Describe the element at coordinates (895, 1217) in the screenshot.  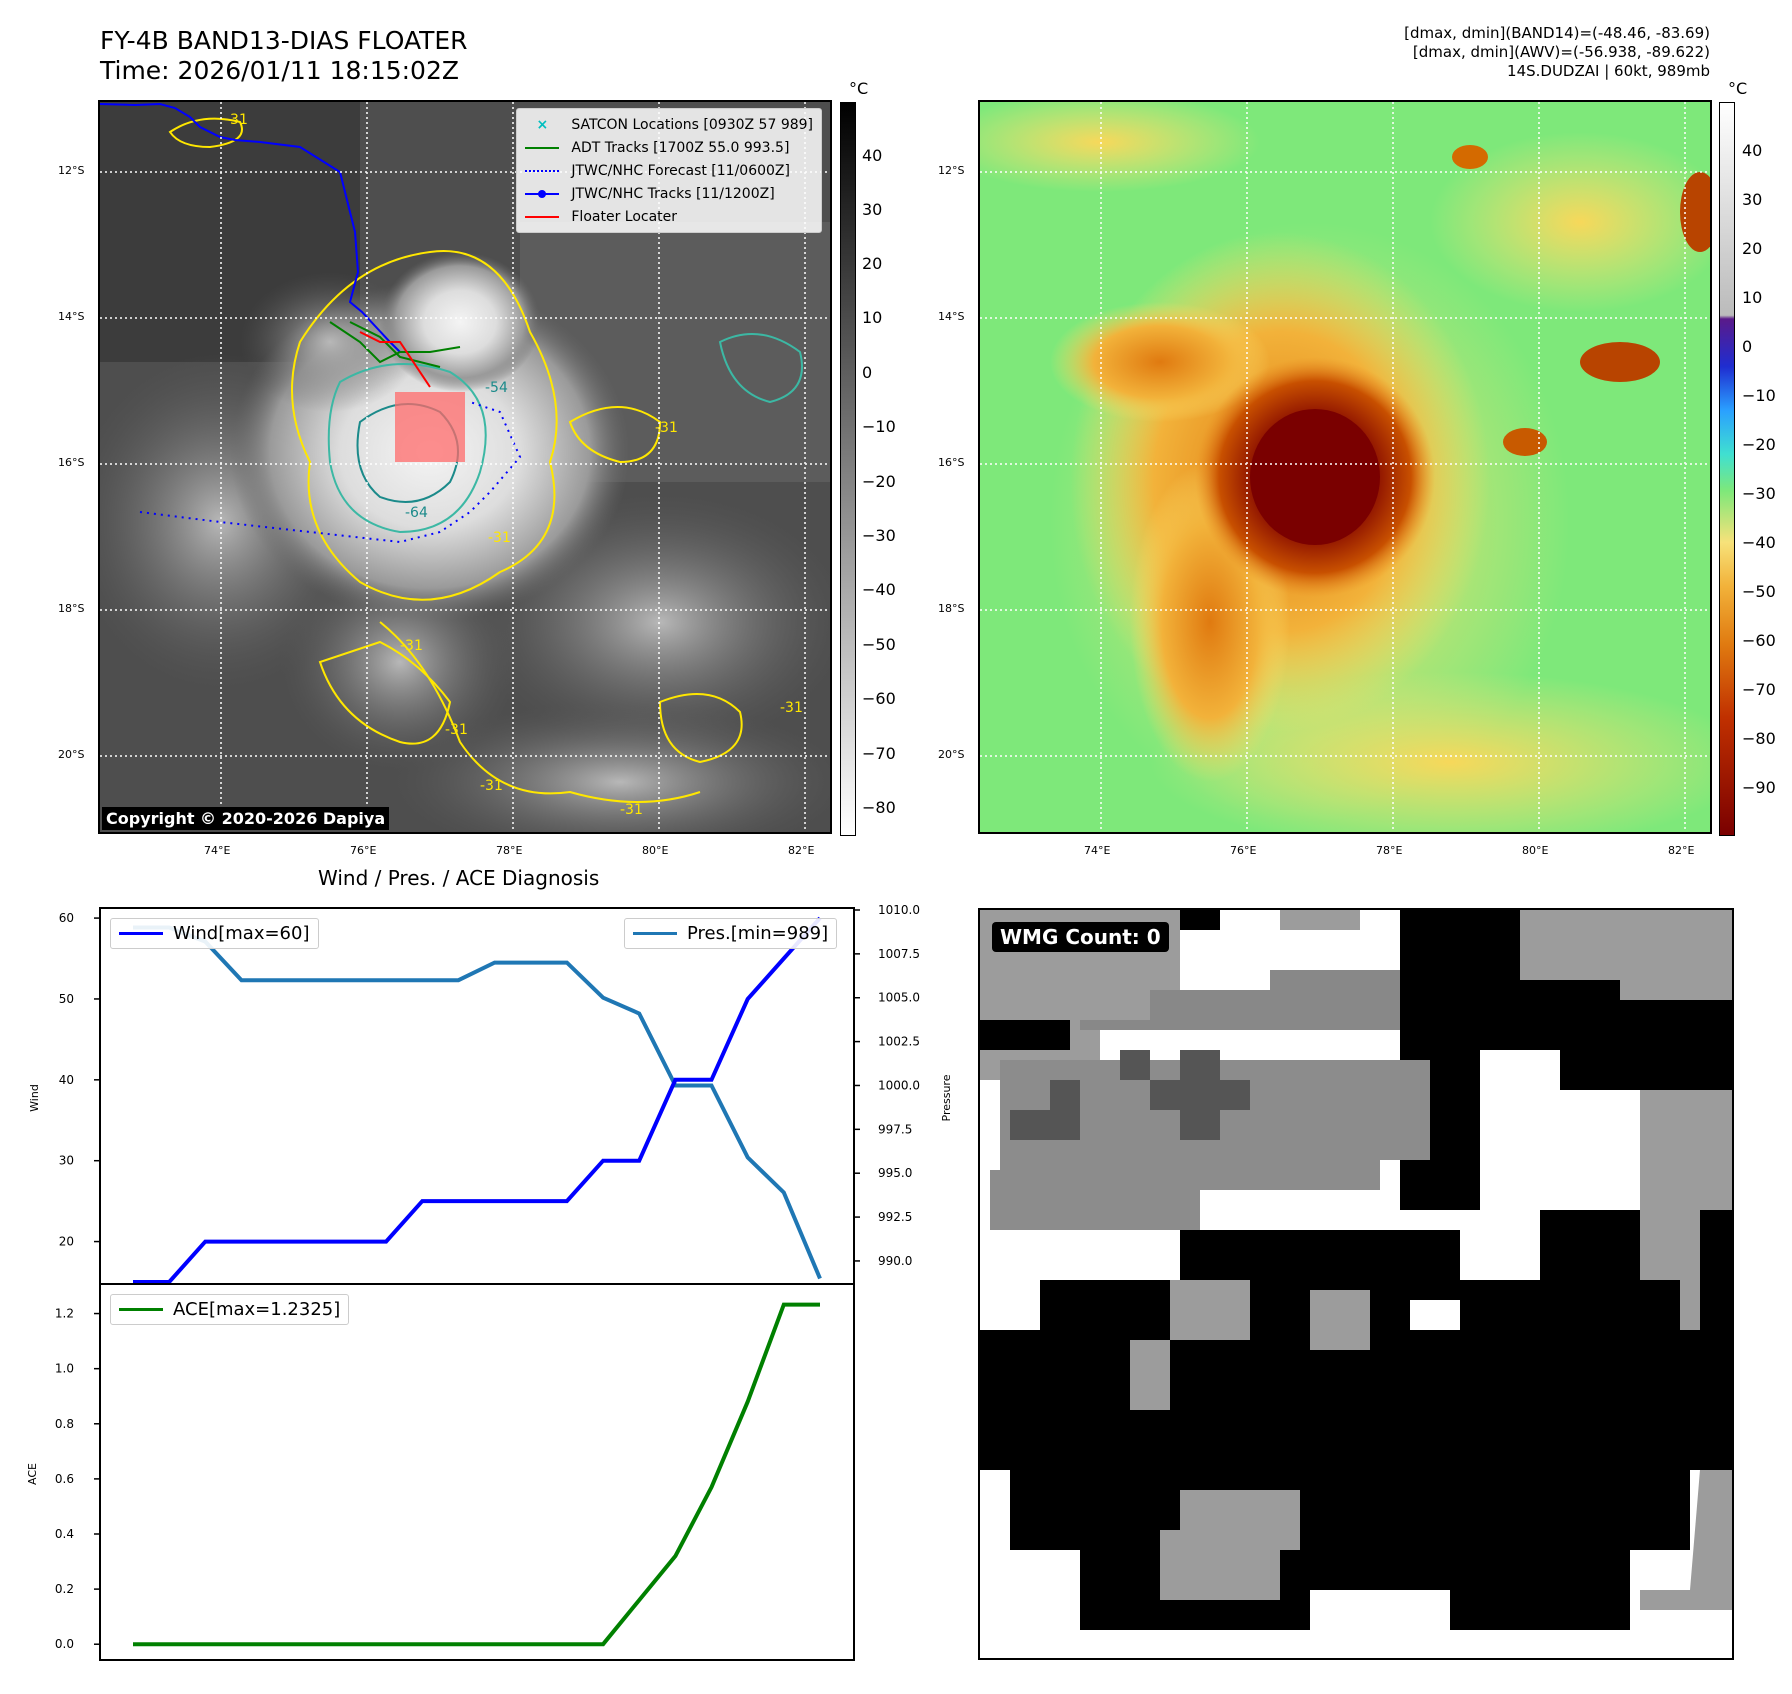
I see `pressure-tick-label: 992.5` at that location.